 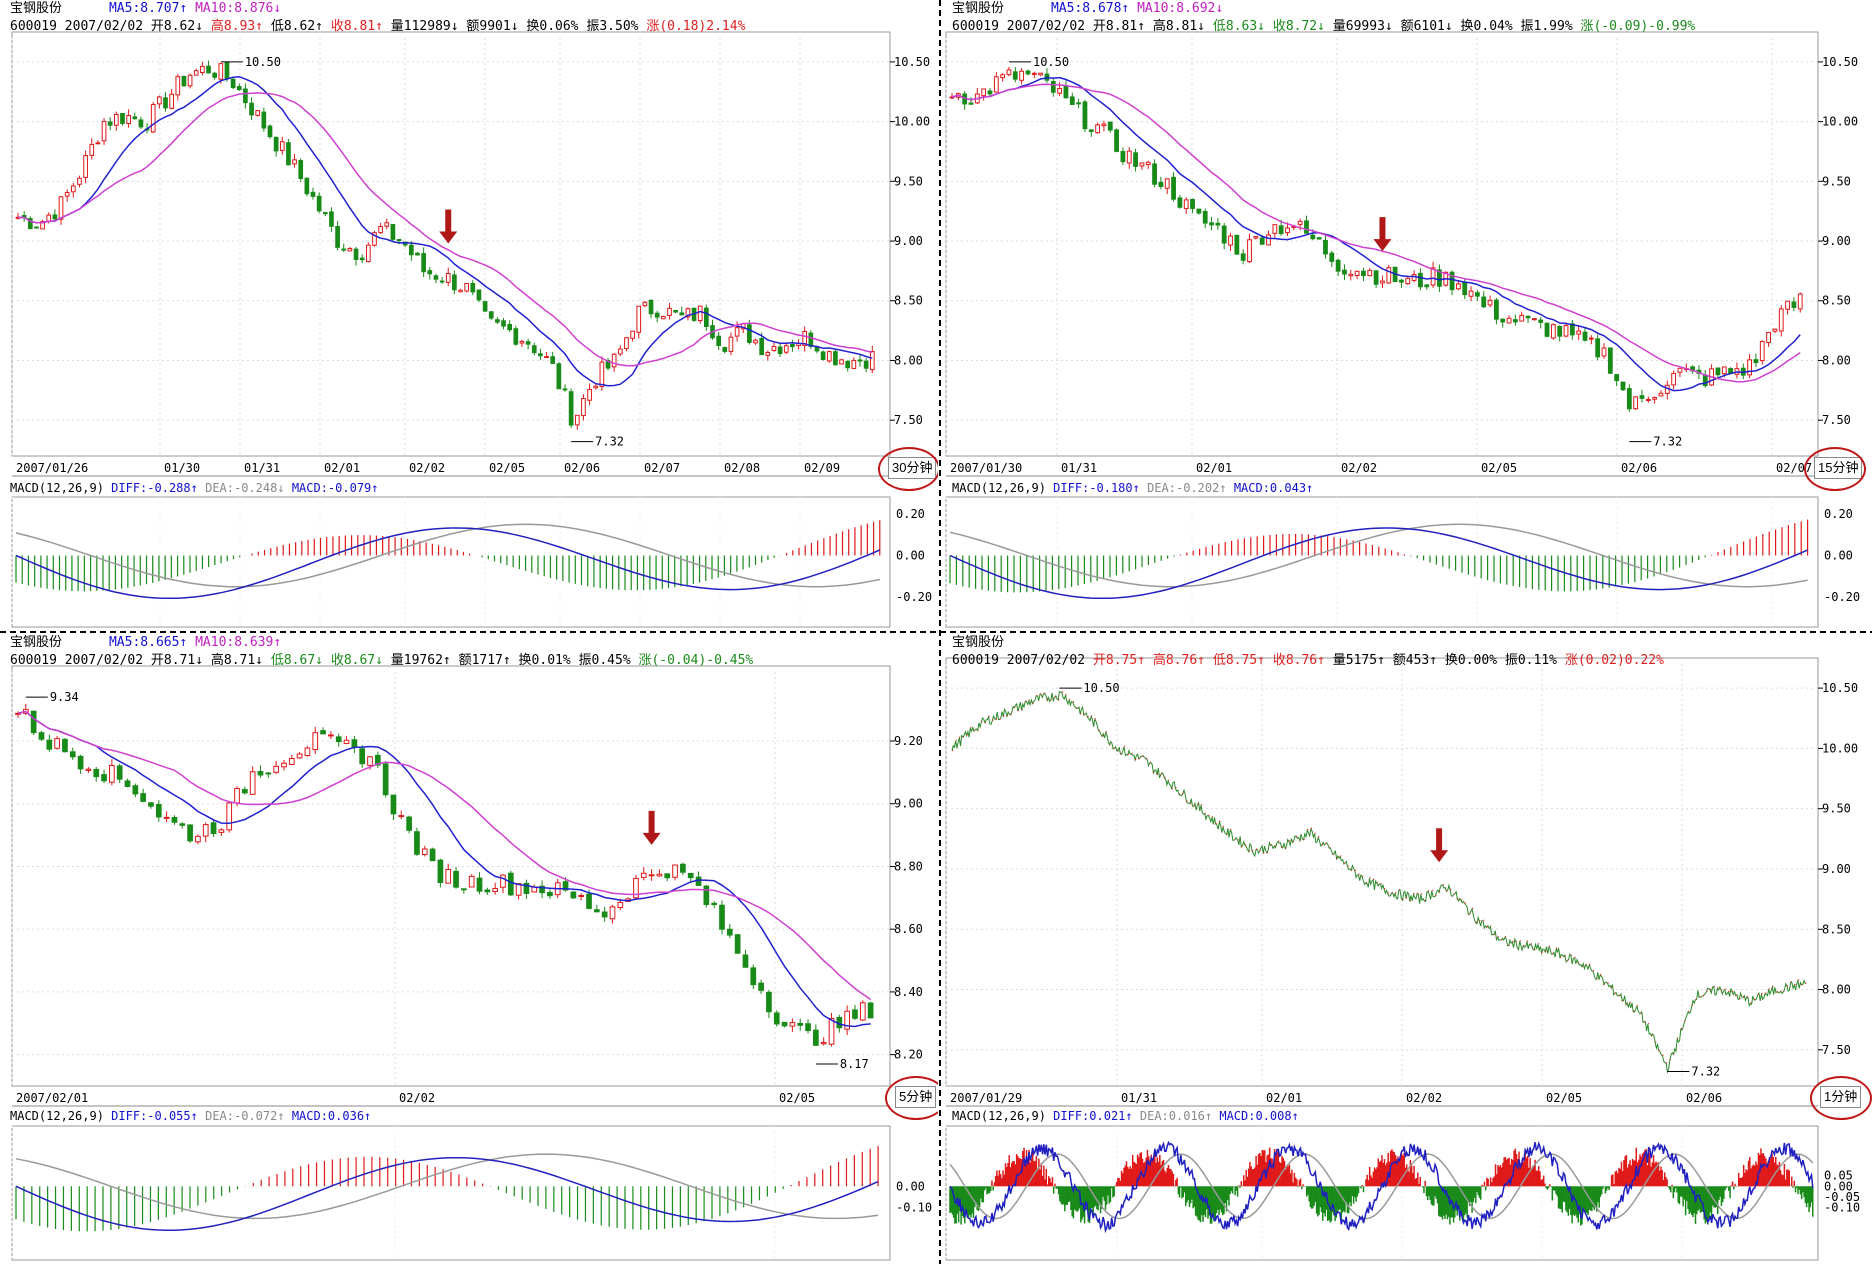 What do you see at coordinates (1614, 660) in the screenshot?
I see `change-value: 涨(0.02)0.22%` at bounding box center [1614, 660].